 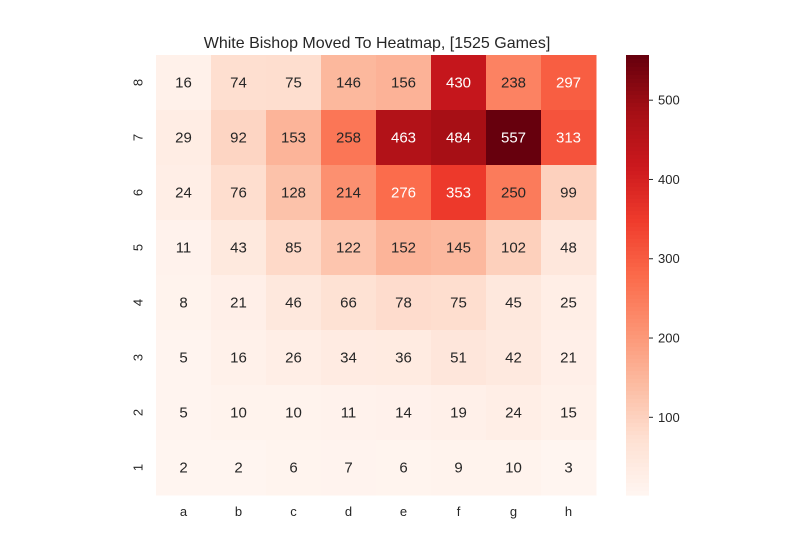 I want to click on cell-value-label: 46, so click(x=293, y=303).